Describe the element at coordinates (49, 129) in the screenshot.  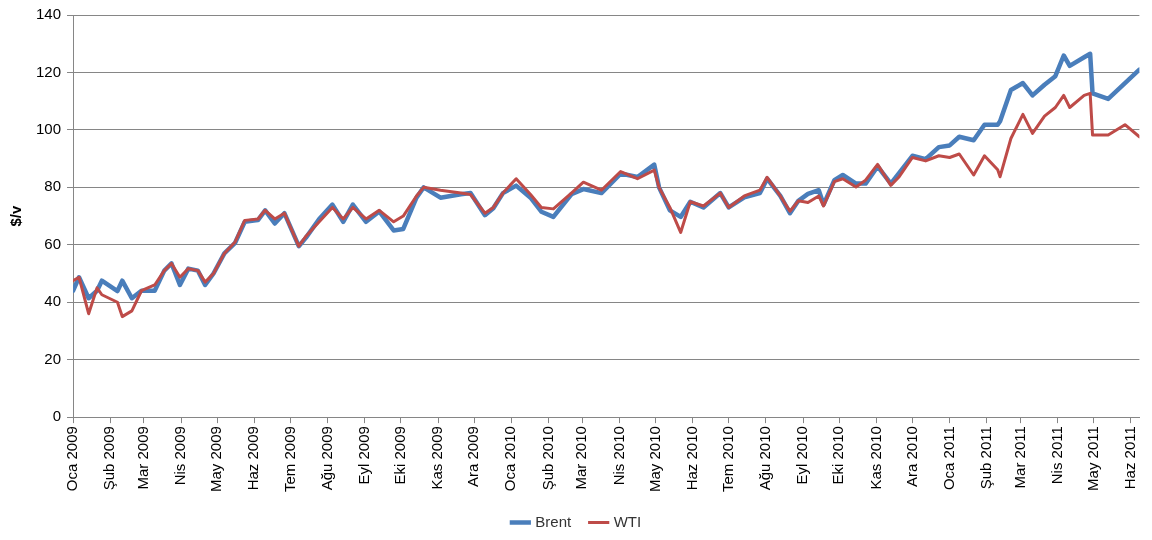
I see `y-tick-label: 100` at that location.